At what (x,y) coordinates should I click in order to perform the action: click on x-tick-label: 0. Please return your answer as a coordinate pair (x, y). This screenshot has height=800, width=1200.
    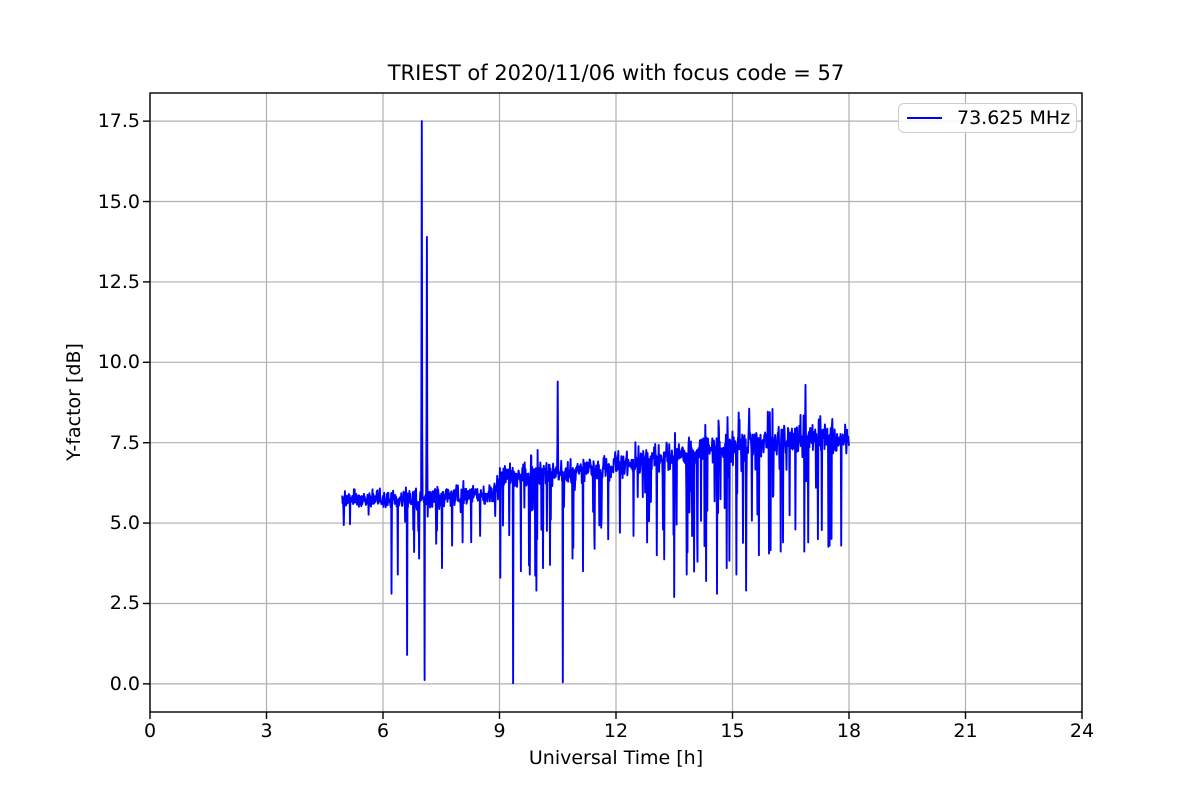
    Looking at the image, I should click on (150, 731).